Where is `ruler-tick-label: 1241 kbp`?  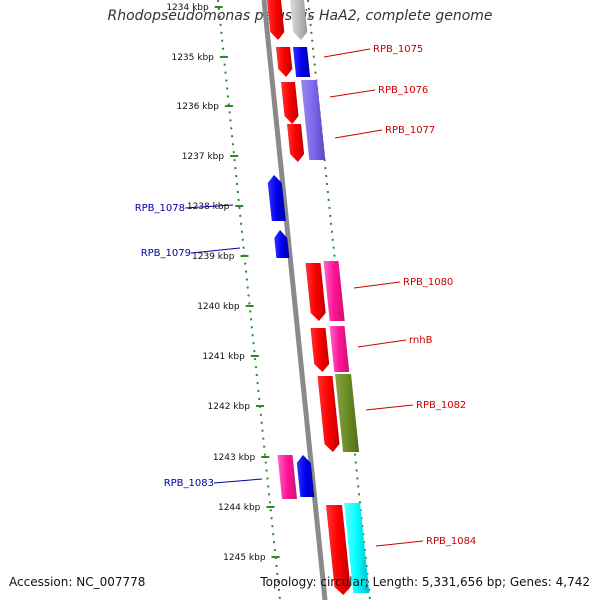 ruler-tick-label: 1241 kbp is located at coordinates (223, 357).